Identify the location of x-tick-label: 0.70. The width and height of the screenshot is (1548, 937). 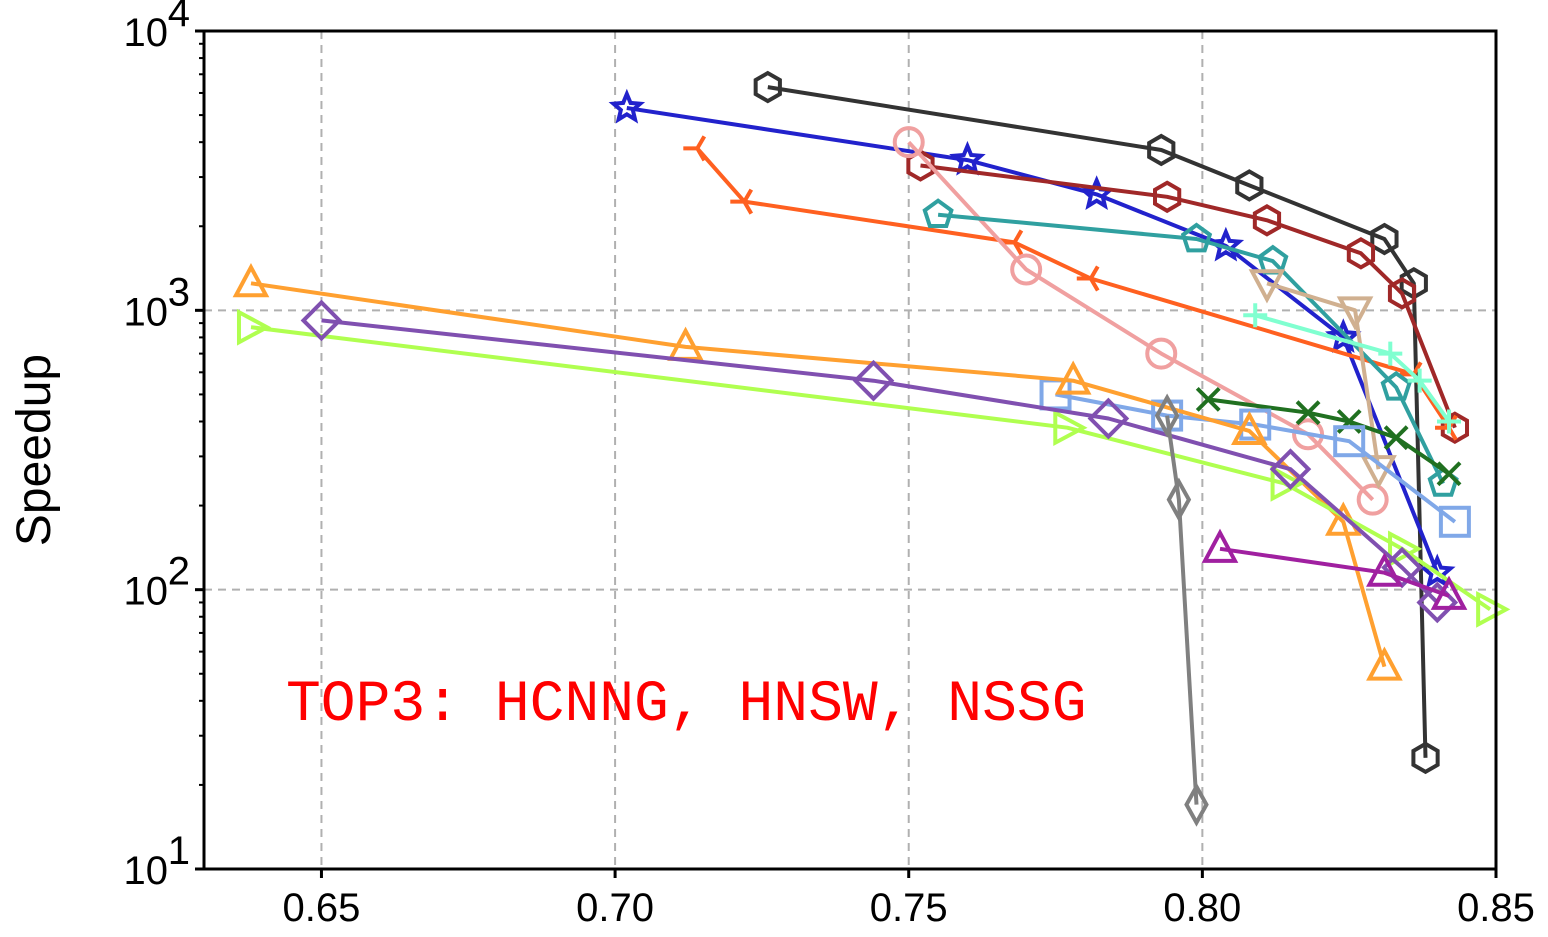
(615, 908).